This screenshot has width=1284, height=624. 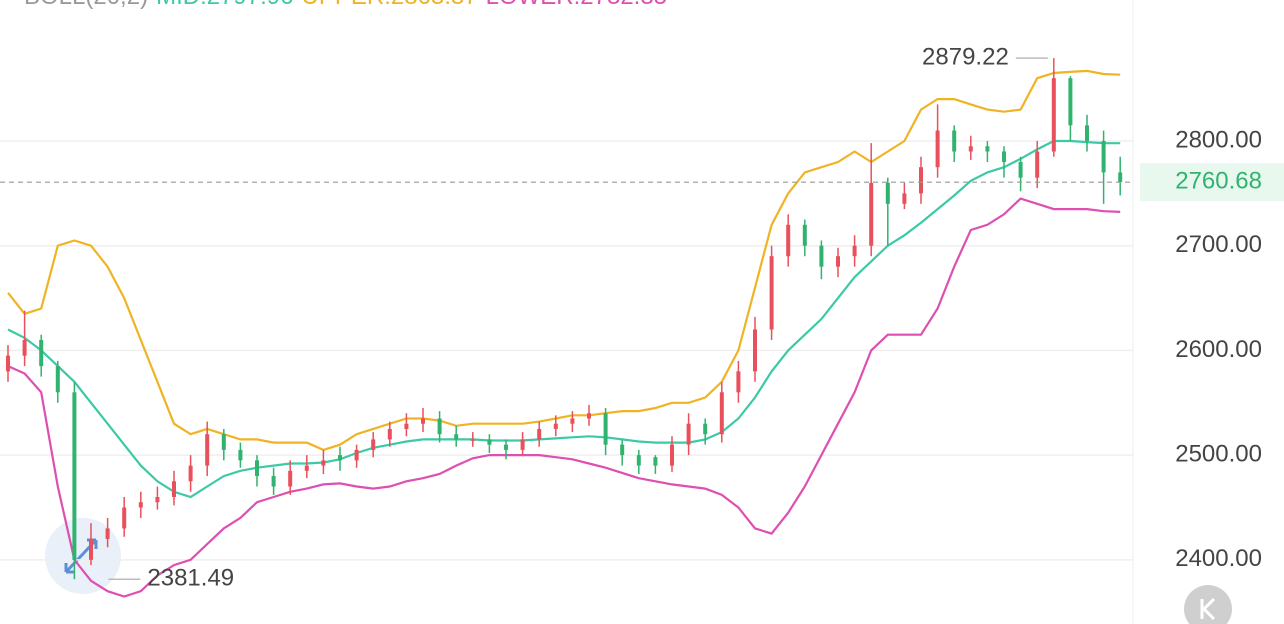 What do you see at coordinates (1218, 558) in the screenshot?
I see `y-tick-label: 2400.00` at bounding box center [1218, 558].